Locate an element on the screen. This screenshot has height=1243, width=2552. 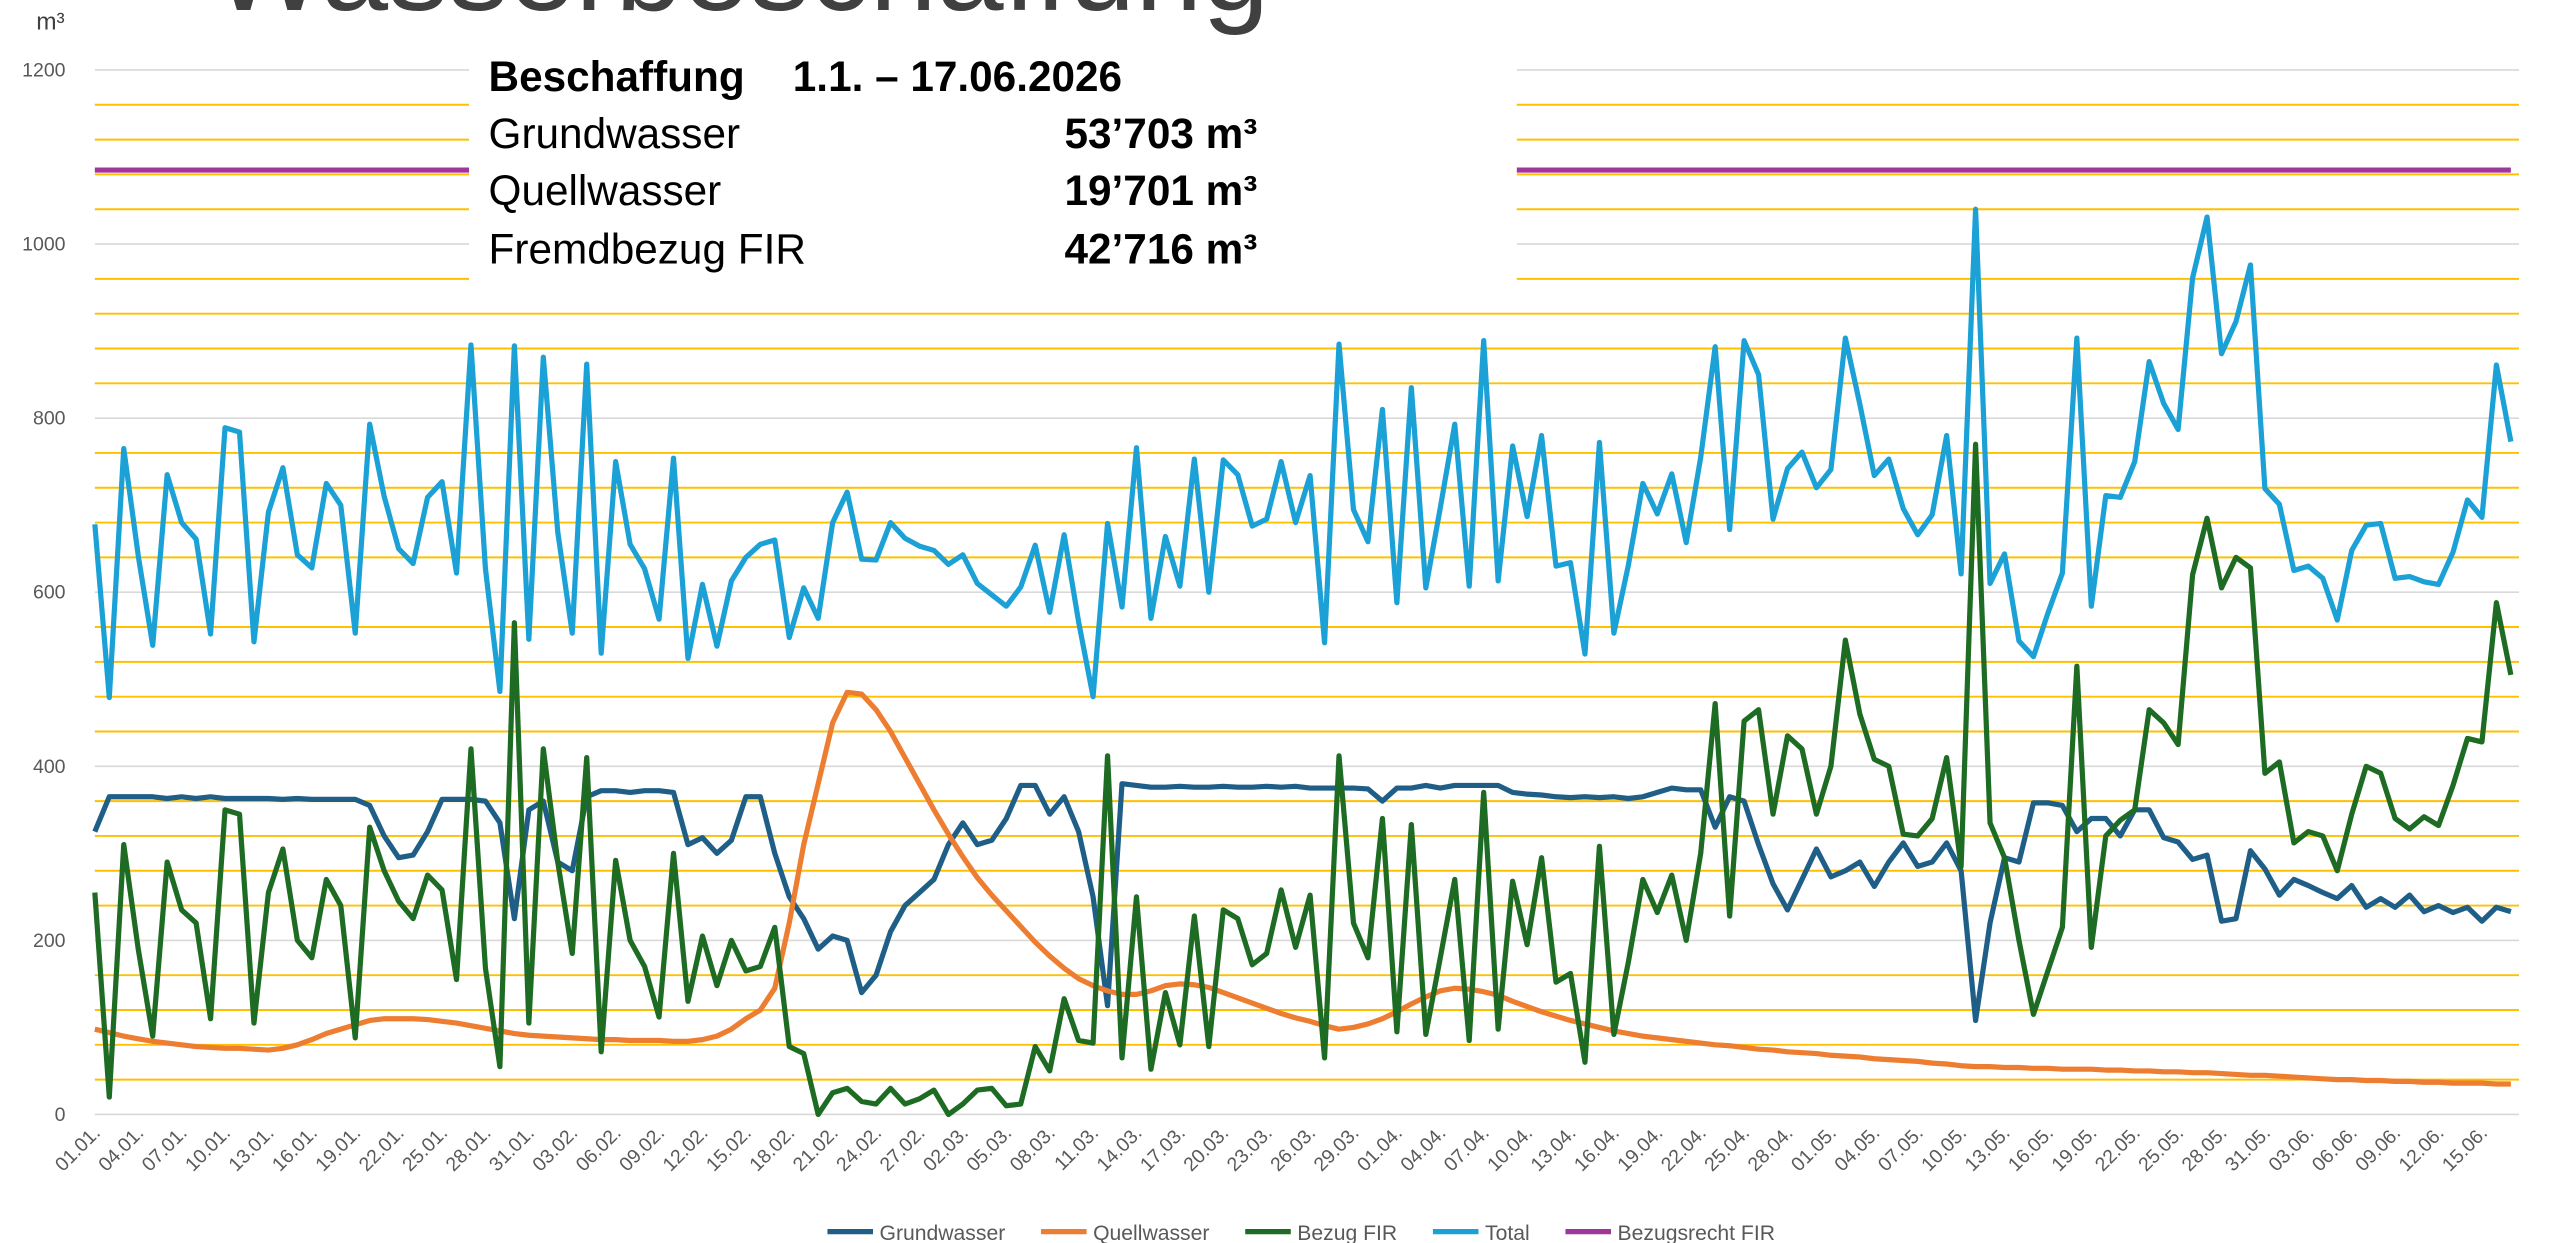
x-tick-label: 07.05. is located at coordinates (1901, 1149).